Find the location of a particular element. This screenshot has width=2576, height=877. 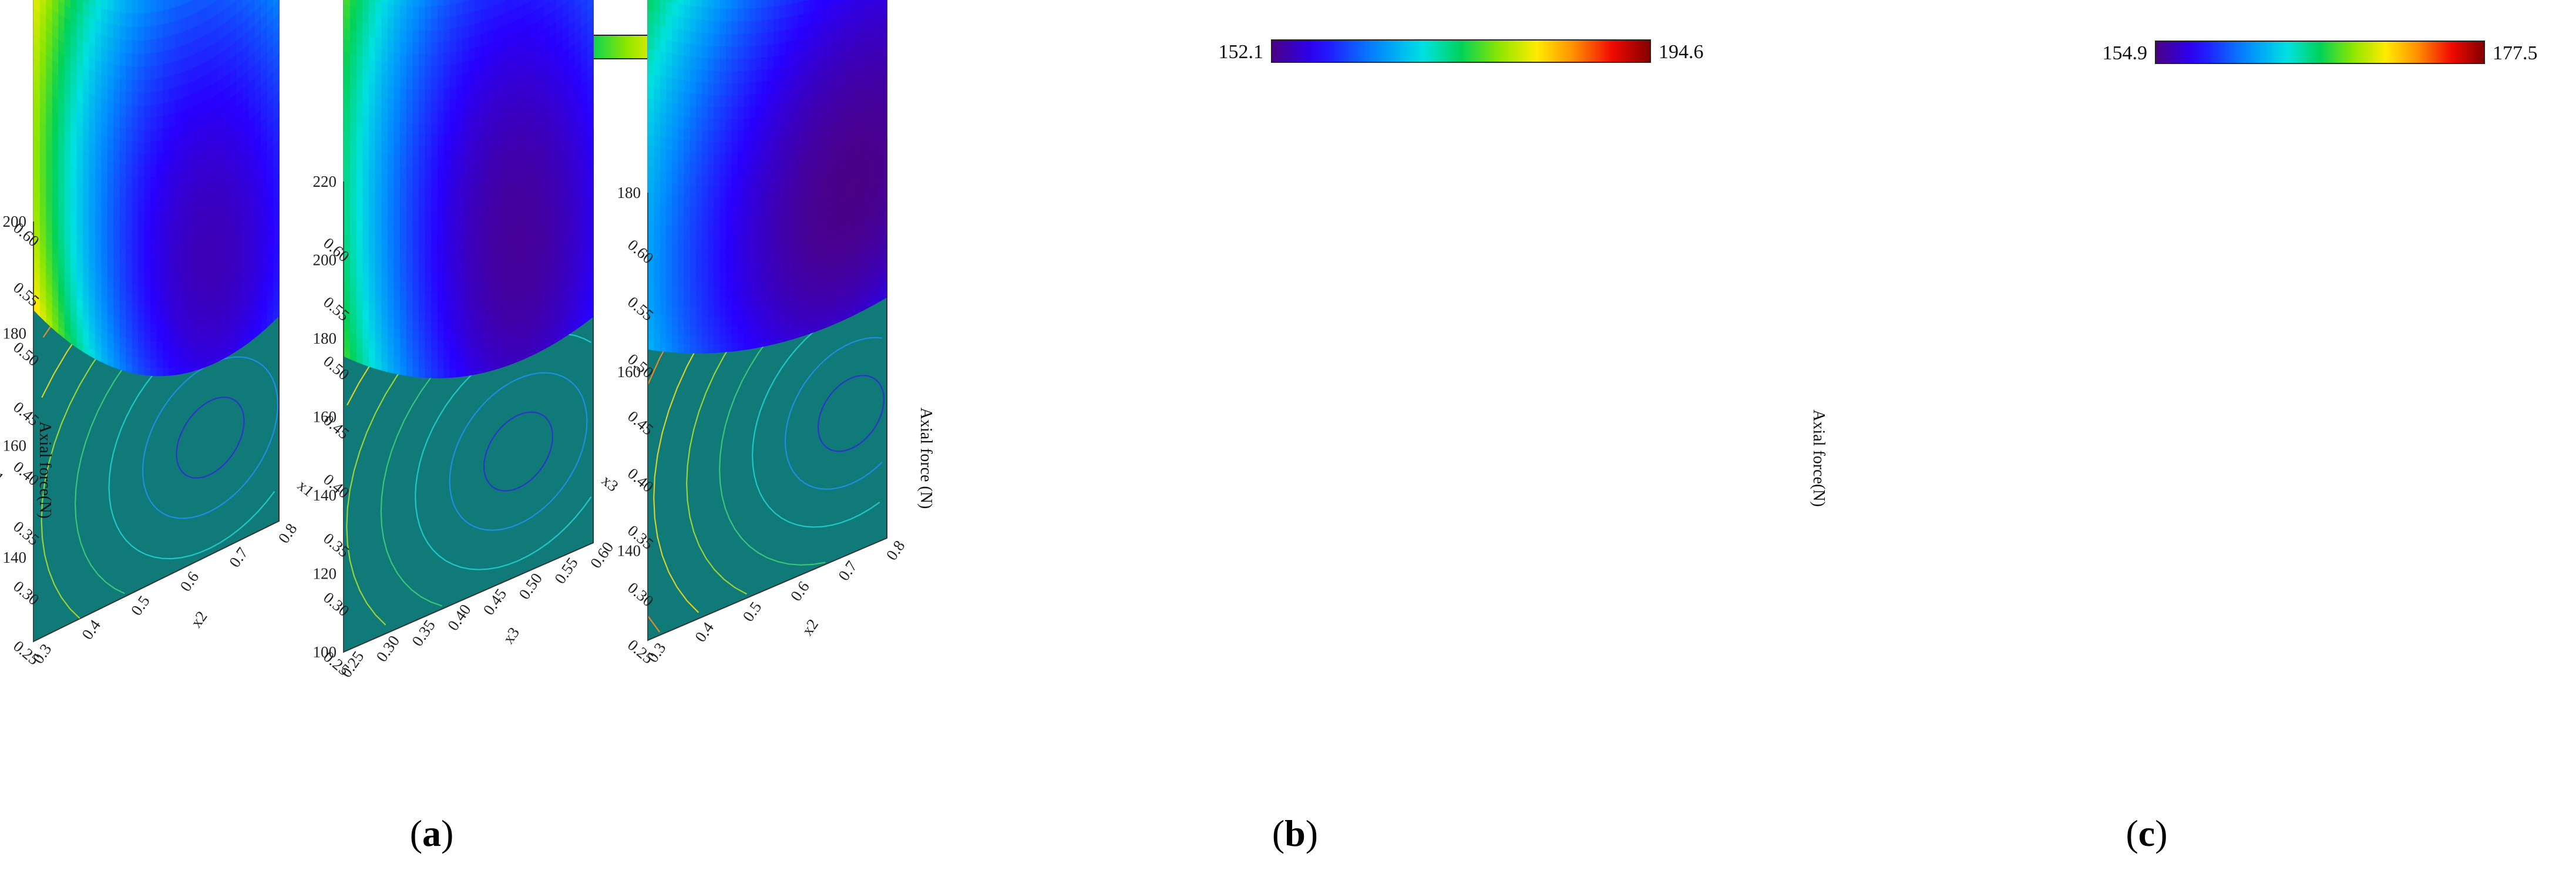

panel-label-open: ( is located at coordinates (416, 833).